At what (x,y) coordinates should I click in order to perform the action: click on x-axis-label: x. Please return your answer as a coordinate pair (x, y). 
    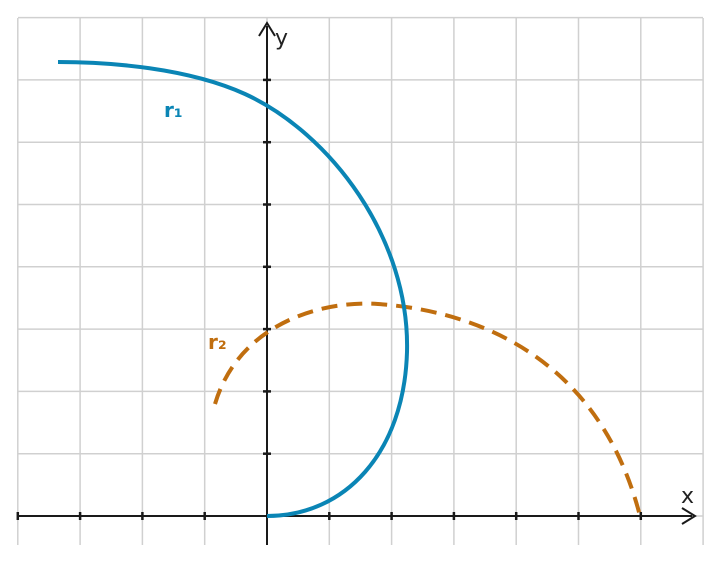
    Looking at the image, I should click on (687, 496).